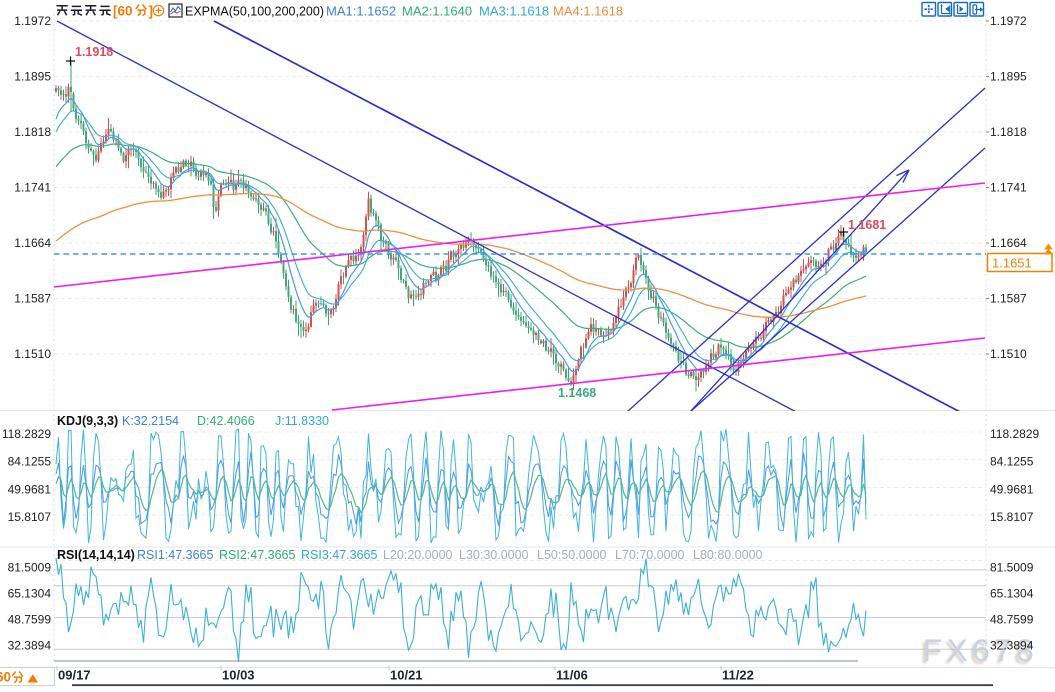  Describe the element at coordinates (361, 11) in the screenshot. I see `svg-text: MA1:1.1652` at that location.